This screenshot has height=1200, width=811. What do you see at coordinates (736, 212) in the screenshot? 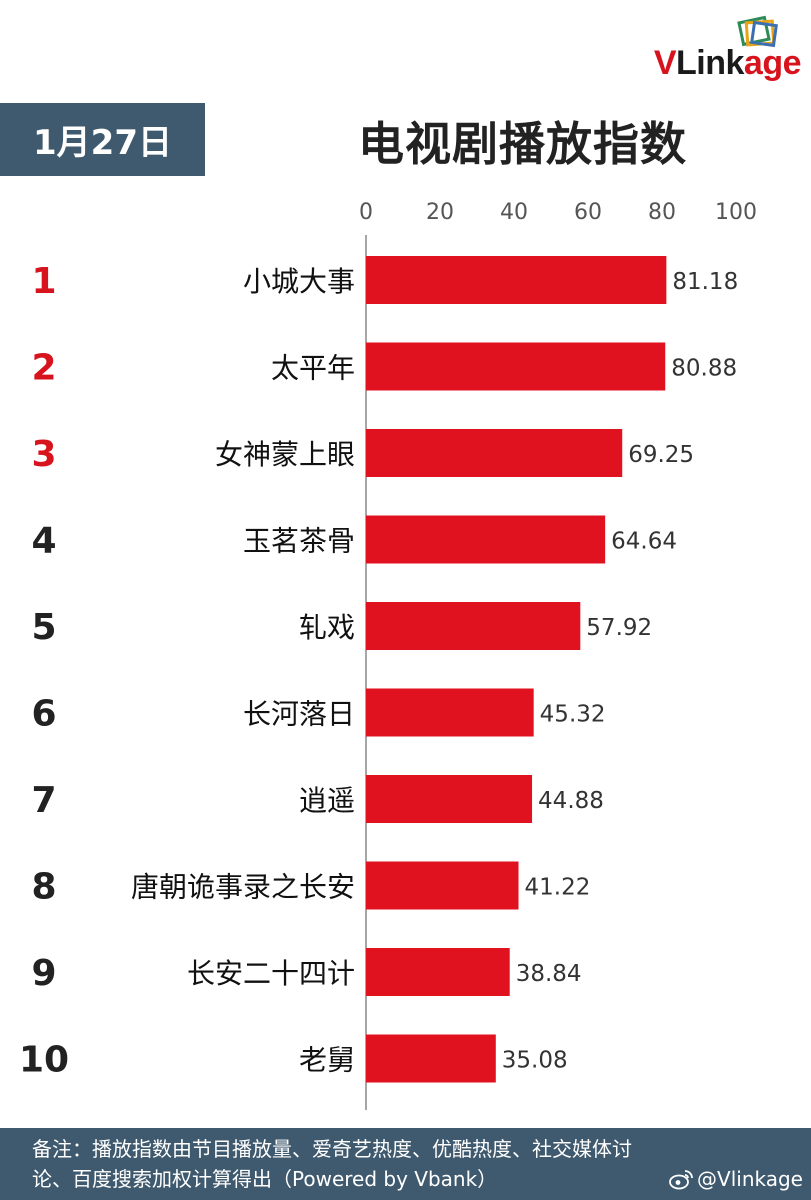
I see `x-tick-label: 100` at bounding box center [736, 212].